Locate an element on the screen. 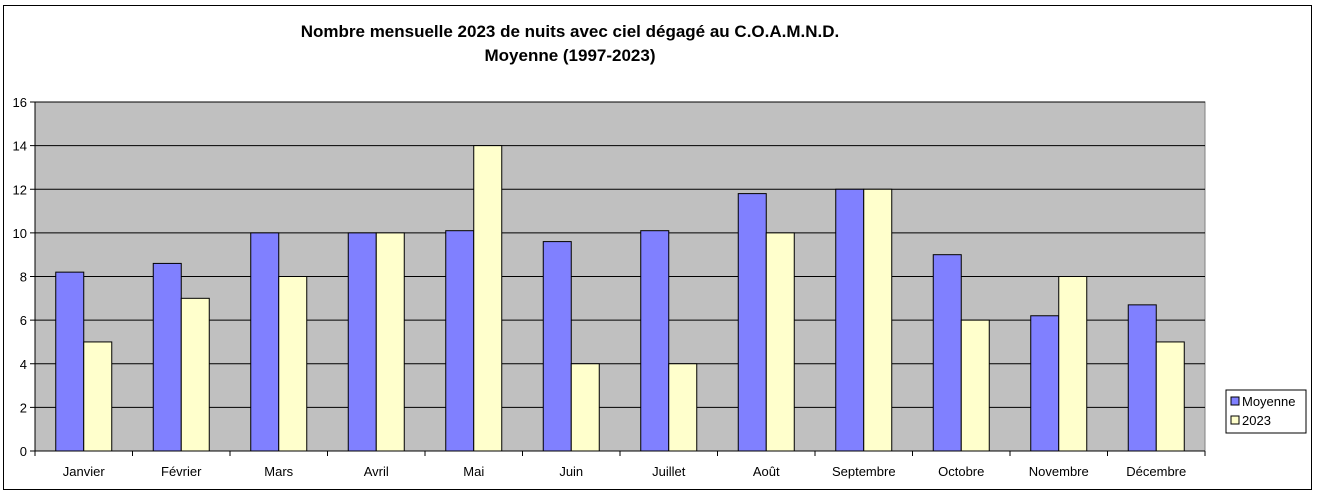 Image resolution: width=1318 pixels, height=496 pixels. y-tick-label: 0 is located at coordinates (23, 451).